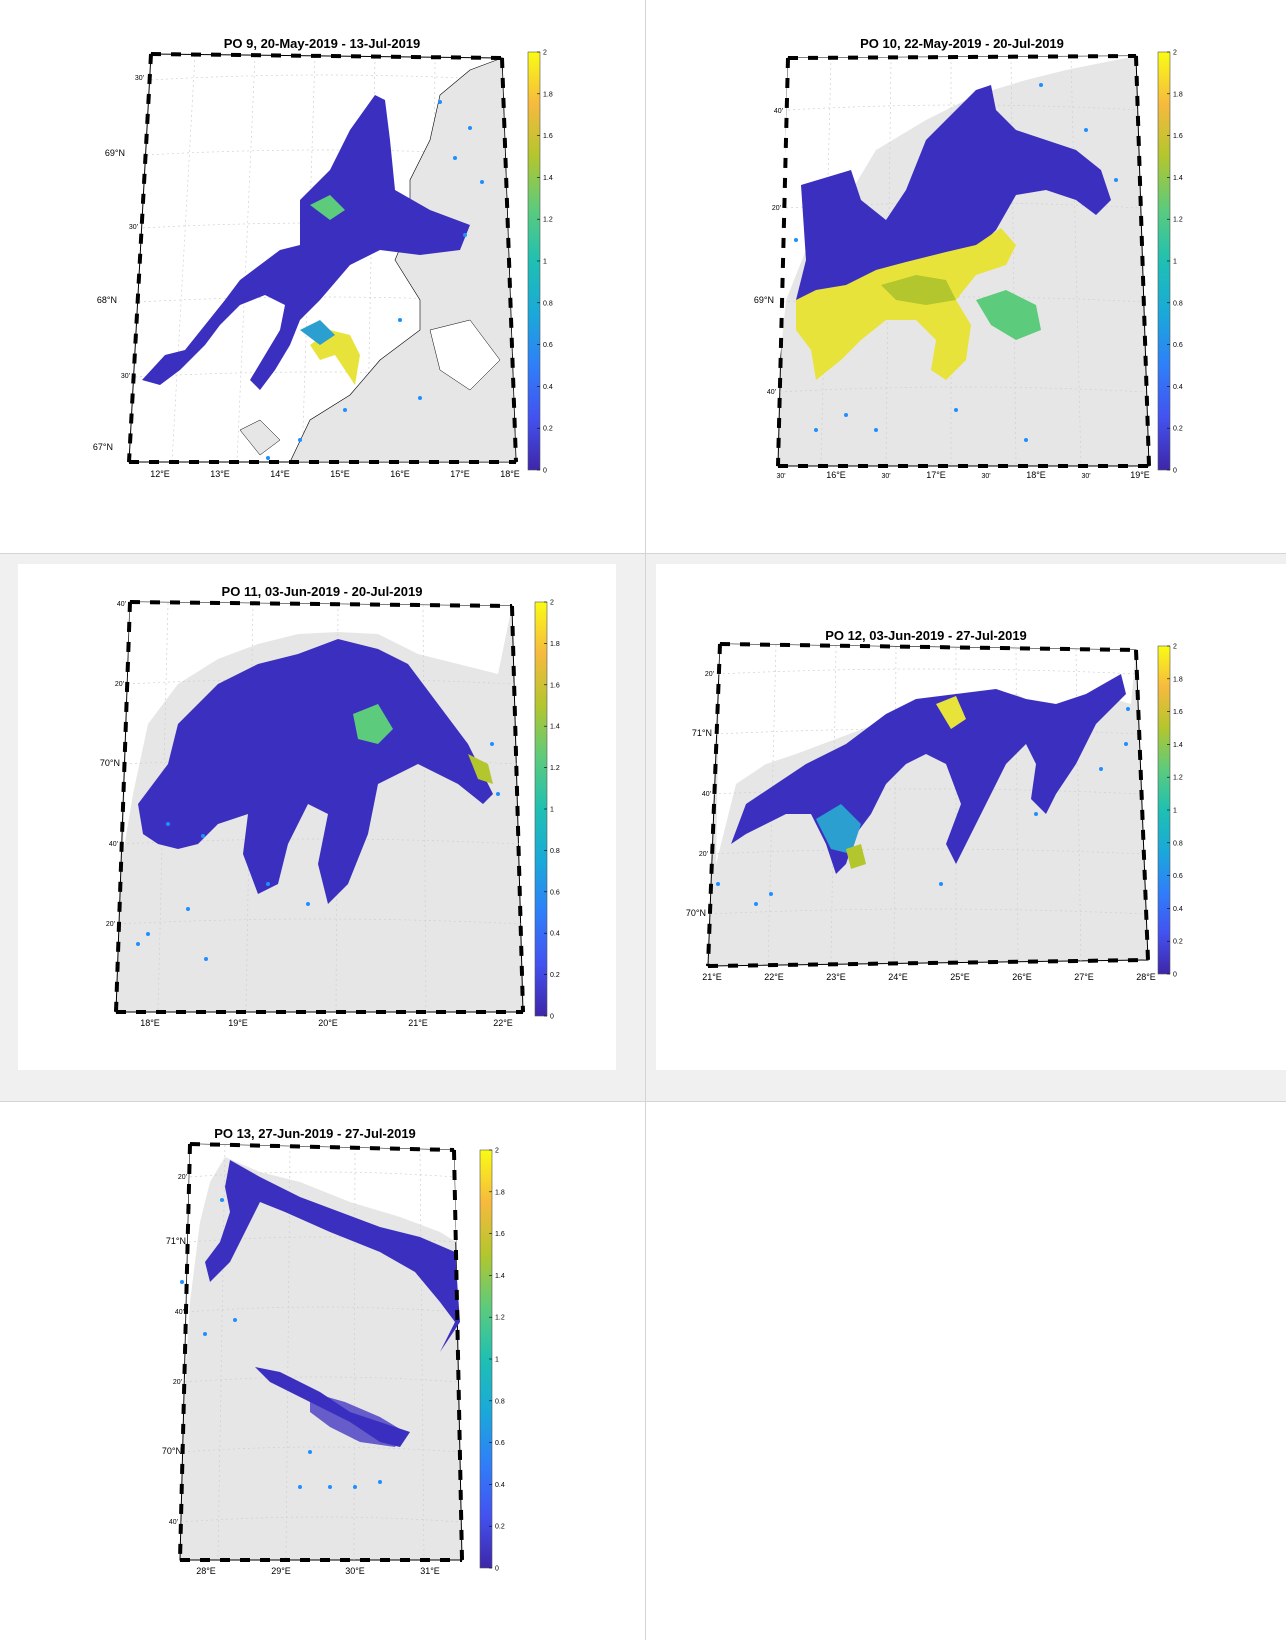 This screenshot has height=1640, width=1286. I want to click on panel-title: PO 13, 27-Jun-2019 - 27-Jul-2019, so click(315, 1133).